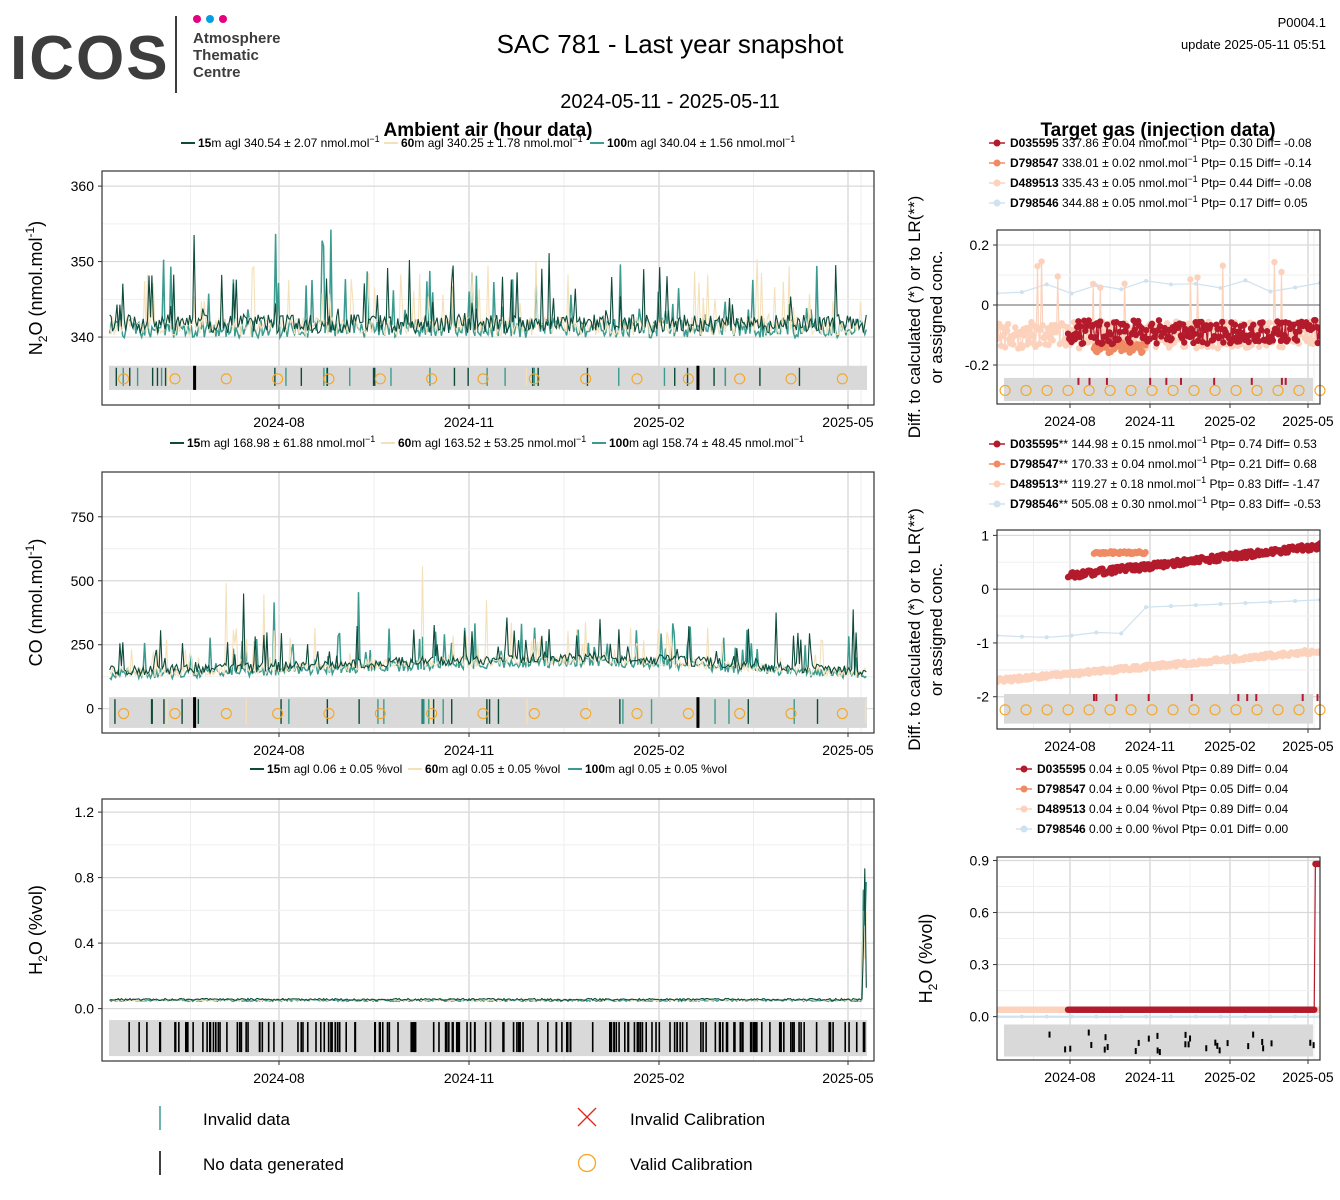 The height and width of the screenshot is (1200, 1340). I want to click on grid, so click(1158, 317).